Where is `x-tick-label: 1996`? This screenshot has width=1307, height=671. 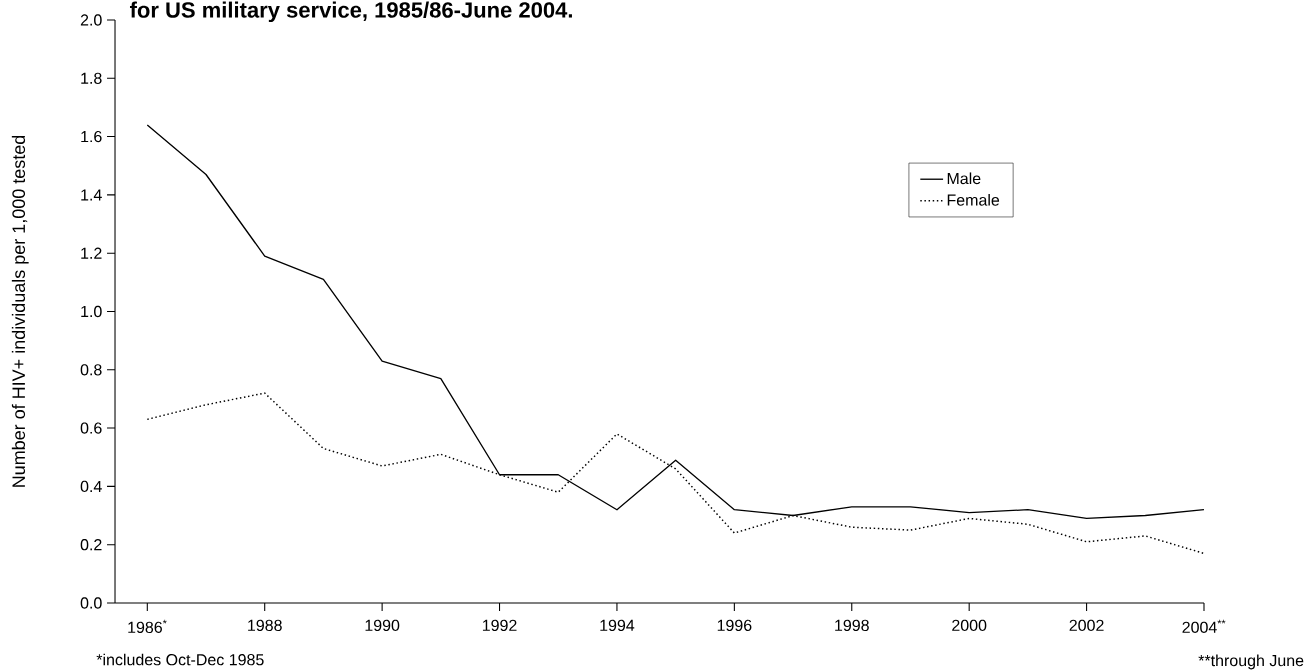
x-tick-label: 1996 is located at coordinates (734, 625).